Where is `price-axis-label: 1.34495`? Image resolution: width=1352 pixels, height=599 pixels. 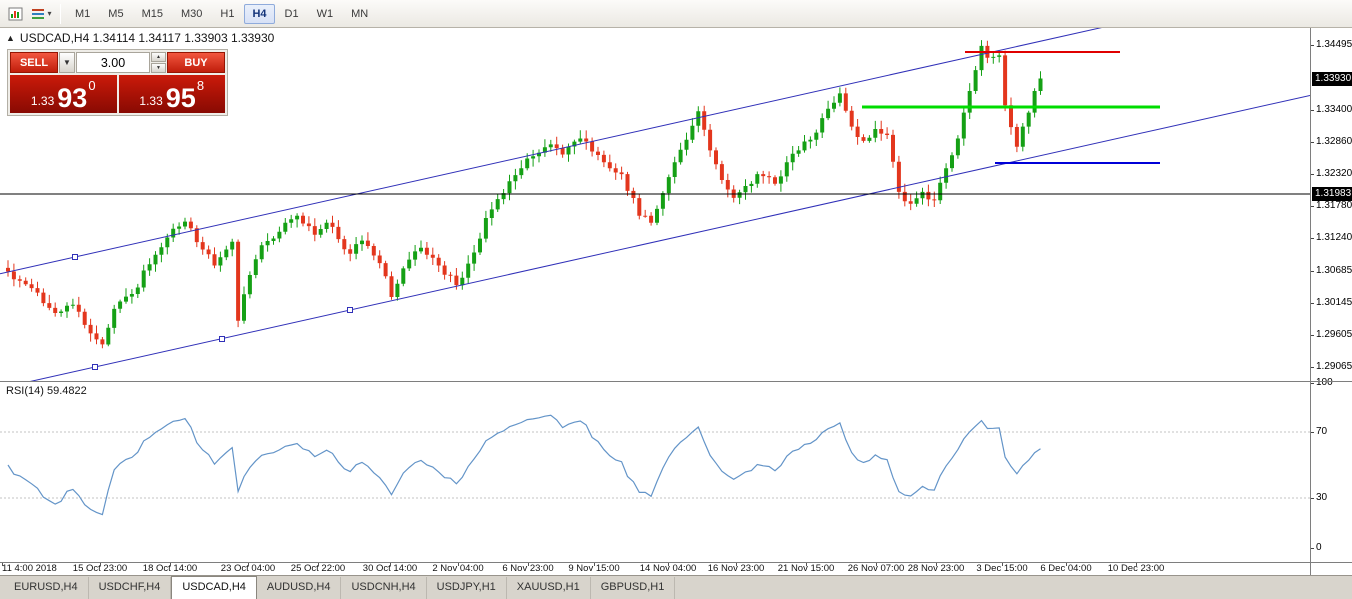 price-axis-label: 1.34495 is located at coordinates (1334, 44).